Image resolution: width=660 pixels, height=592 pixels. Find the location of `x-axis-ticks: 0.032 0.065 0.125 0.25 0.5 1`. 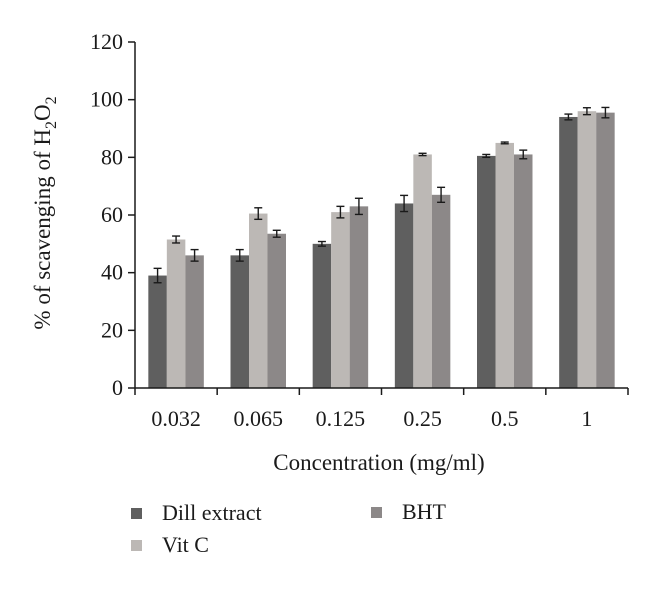

x-axis-ticks: 0.032 0.065 0.125 0.25 0.5 1 is located at coordinates (381, 409).